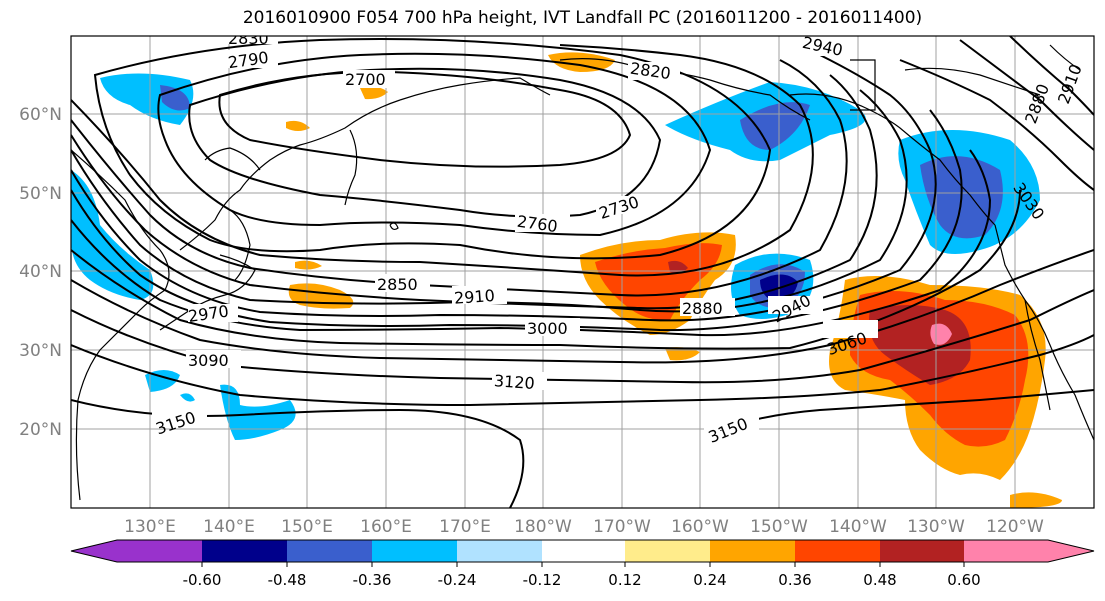  What do you see at coordinates (963, 580) in the screenshot?
I see `colorbar-label-10: 0.60` at bounding box center [963, 580].